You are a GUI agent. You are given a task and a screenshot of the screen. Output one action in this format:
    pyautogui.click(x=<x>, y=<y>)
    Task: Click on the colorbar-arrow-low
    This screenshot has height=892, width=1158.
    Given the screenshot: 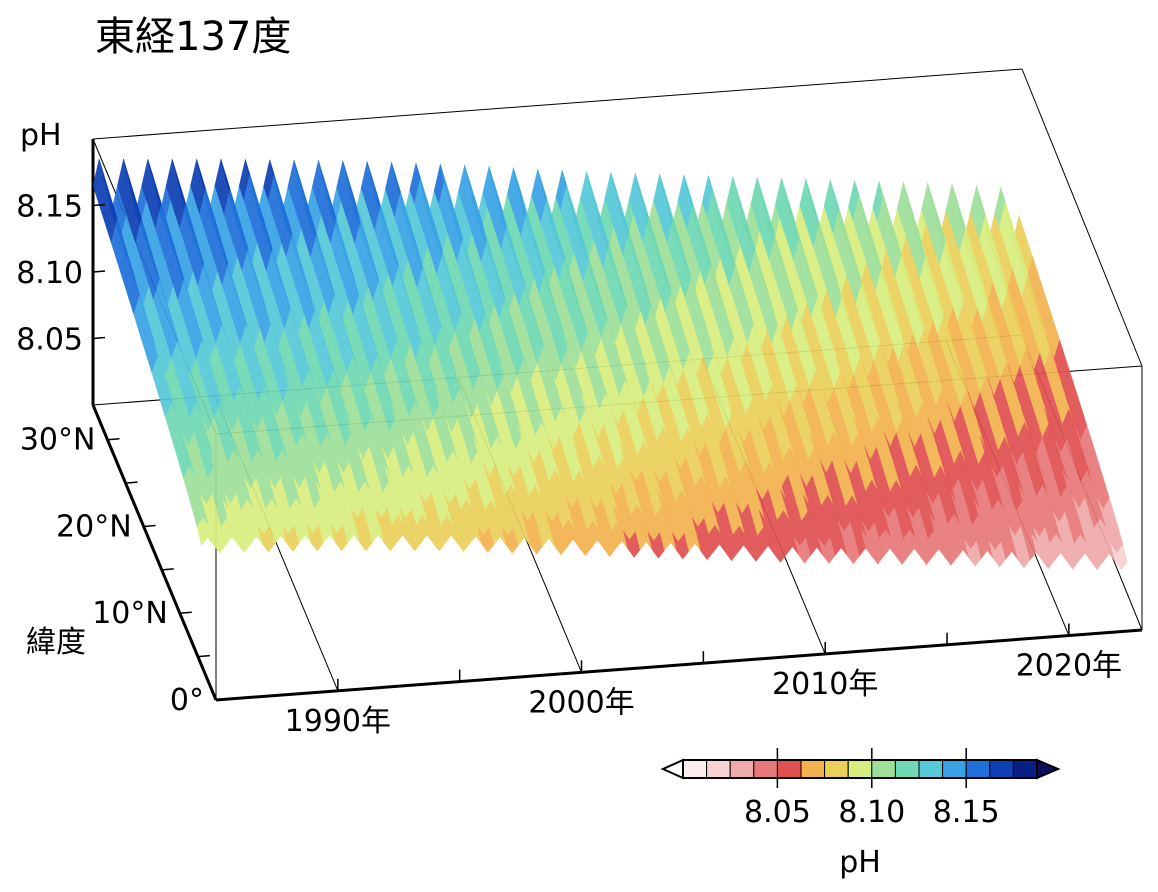 What is the action you would take?
    pyautogui.click(x=672, y=769)
    